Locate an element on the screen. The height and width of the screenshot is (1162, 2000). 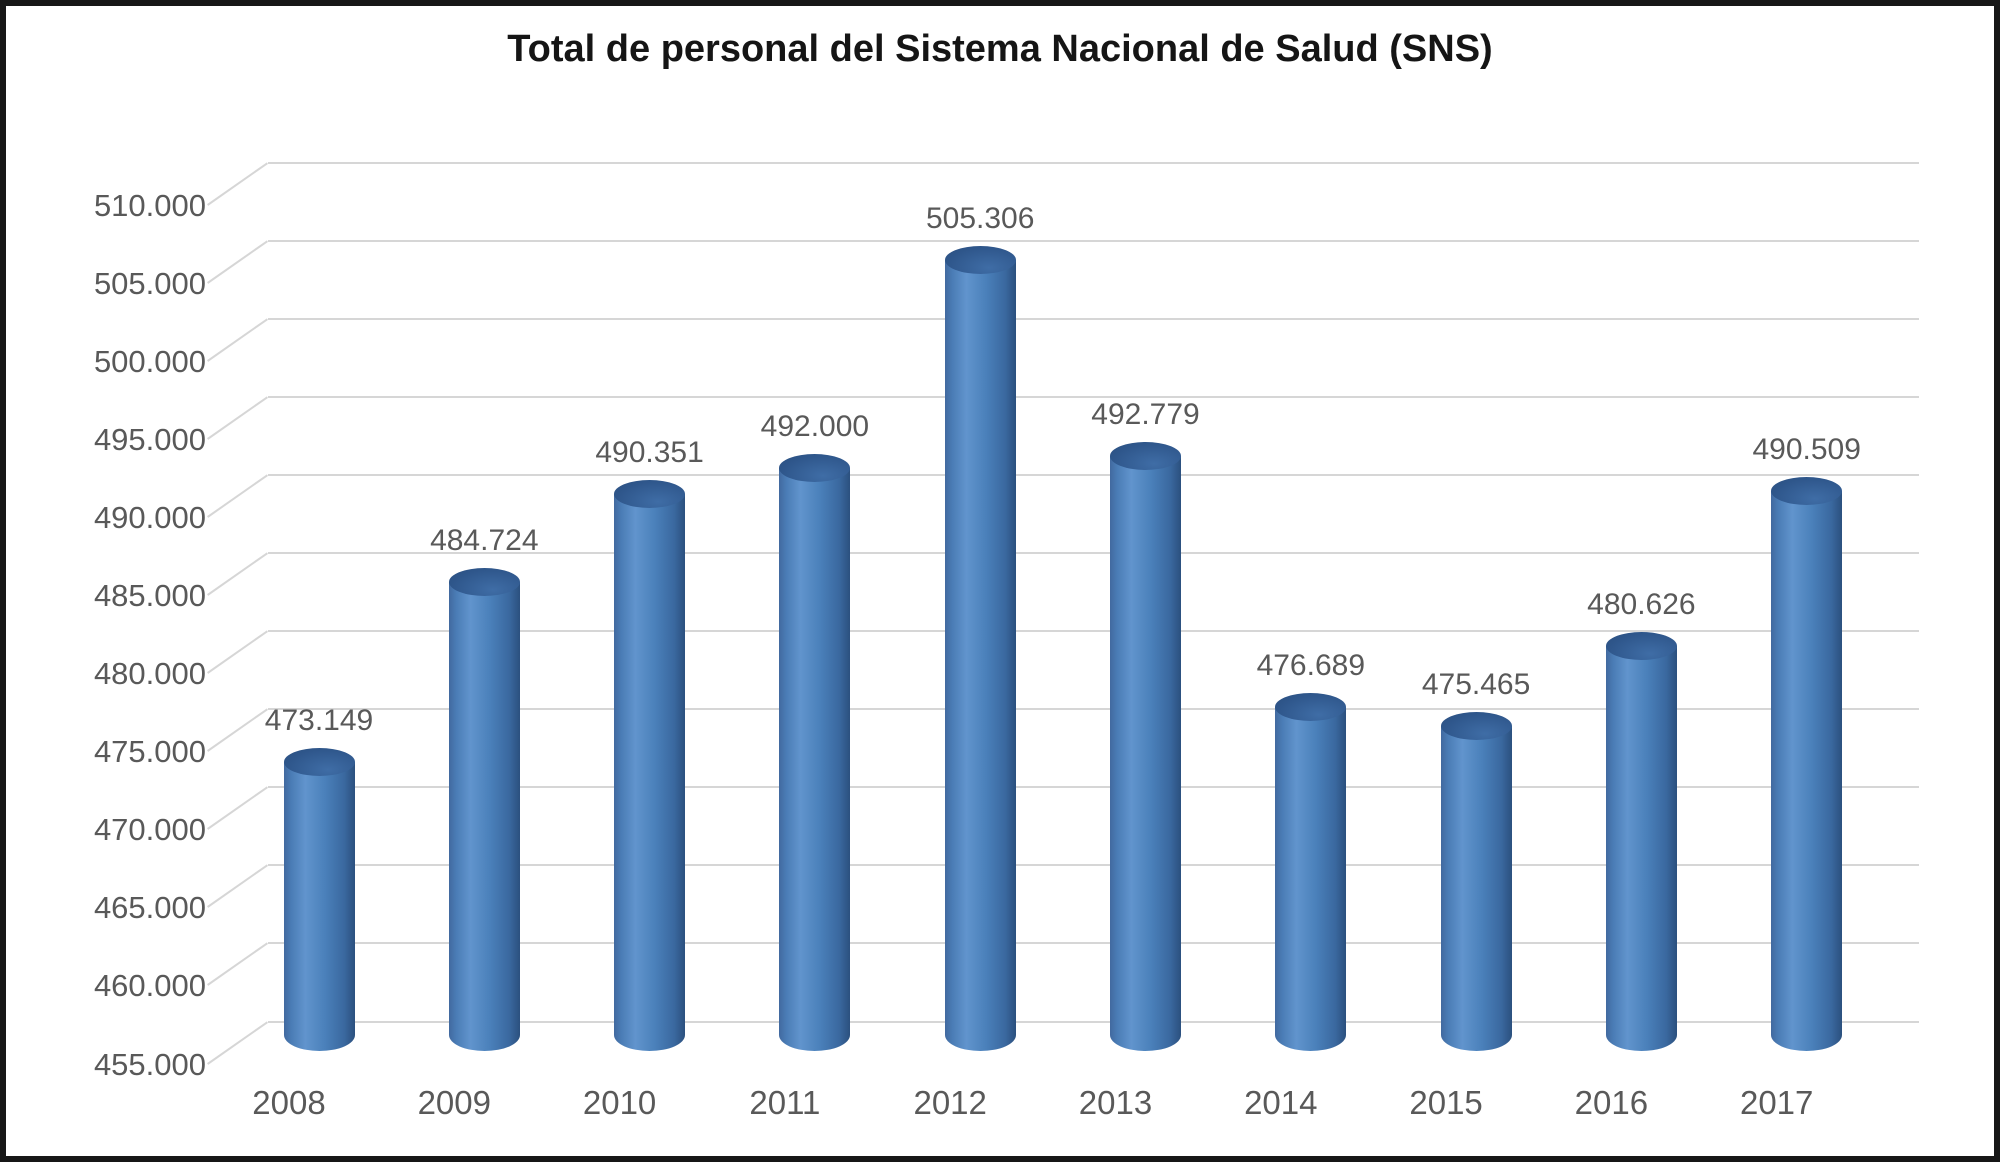
x-axis-tick-label: 2016 is located at coordinates (1611, 1102).